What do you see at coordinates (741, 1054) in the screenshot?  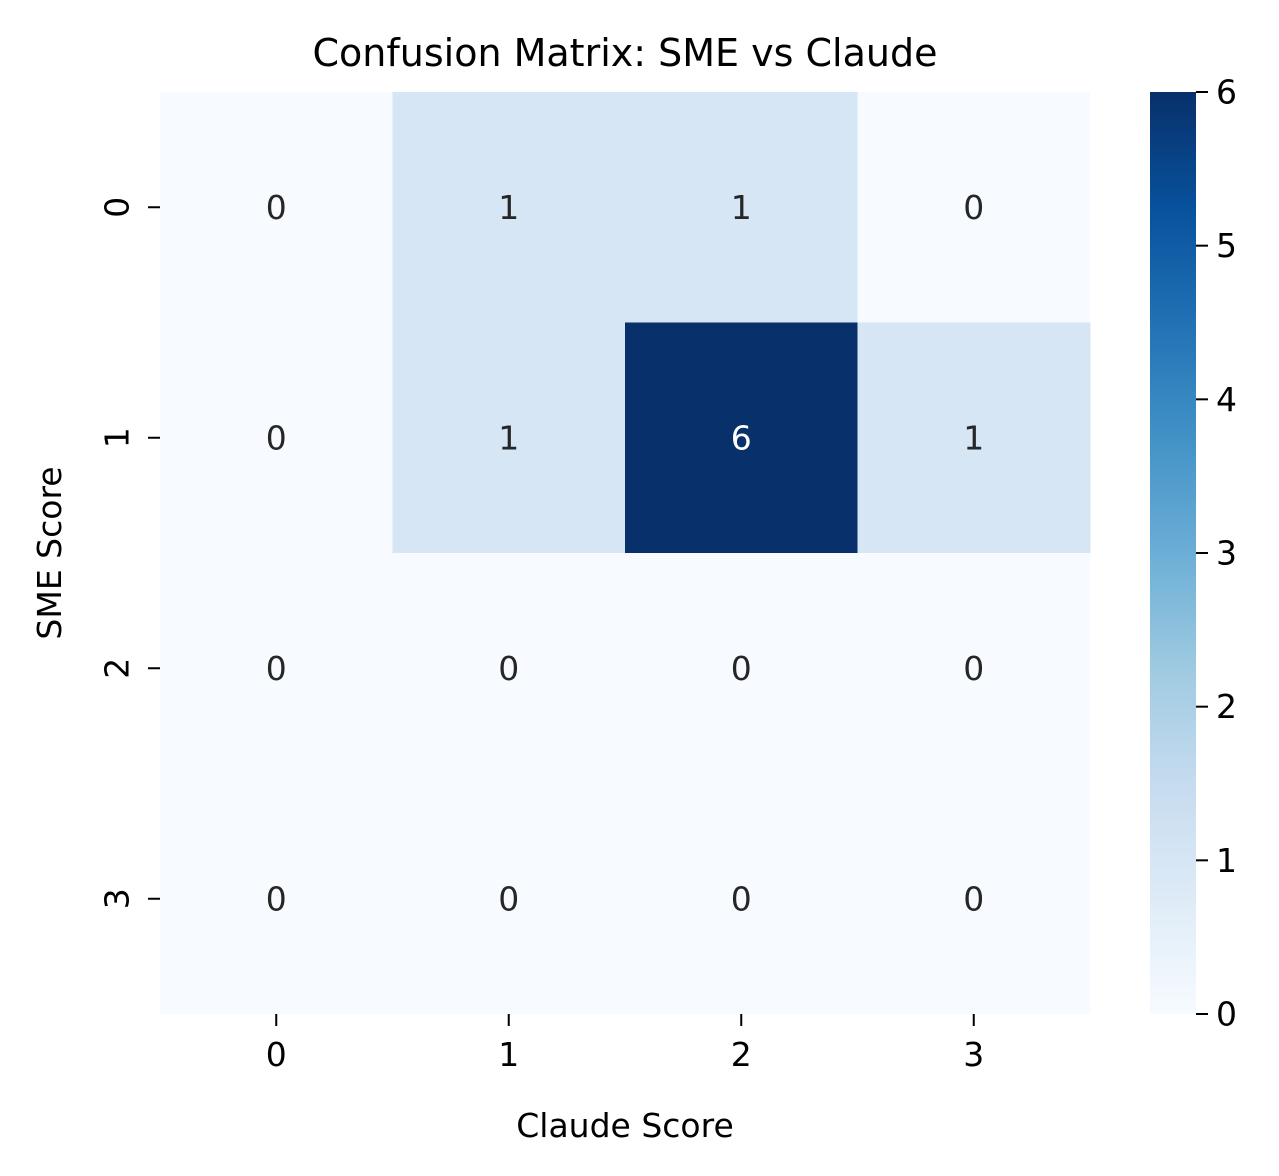 I see `x-tick-label: 2` at bounding box center [741, 1054].